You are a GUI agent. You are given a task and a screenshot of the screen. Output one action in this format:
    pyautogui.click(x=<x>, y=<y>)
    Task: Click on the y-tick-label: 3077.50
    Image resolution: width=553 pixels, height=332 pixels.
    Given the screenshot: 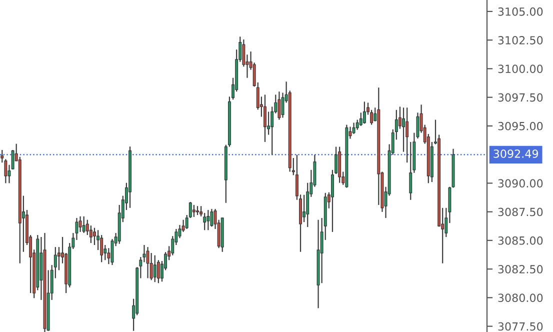 What is the action you would take?
    pyautogui.click(x=520, y=326)
    